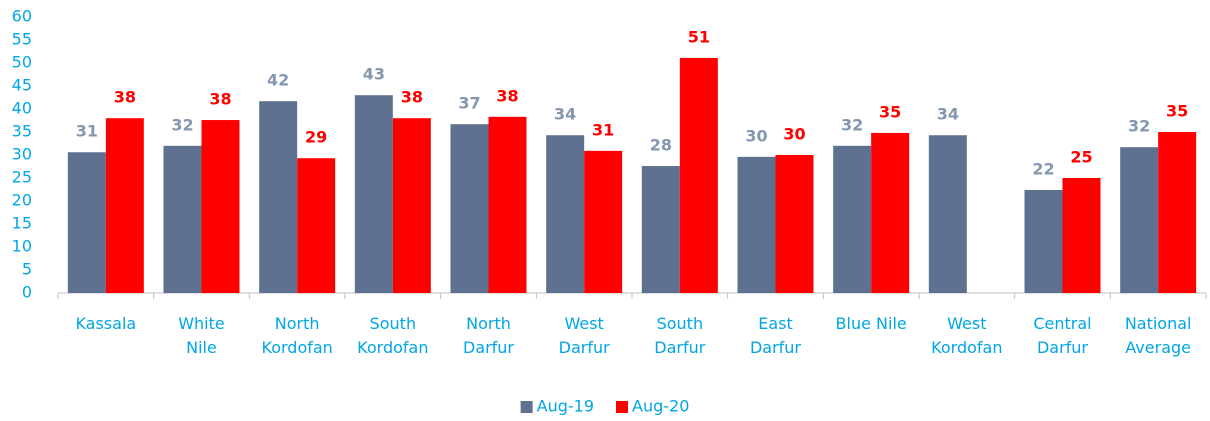  I want to click on x-tick-label: East Darfur, so click(775, 335).